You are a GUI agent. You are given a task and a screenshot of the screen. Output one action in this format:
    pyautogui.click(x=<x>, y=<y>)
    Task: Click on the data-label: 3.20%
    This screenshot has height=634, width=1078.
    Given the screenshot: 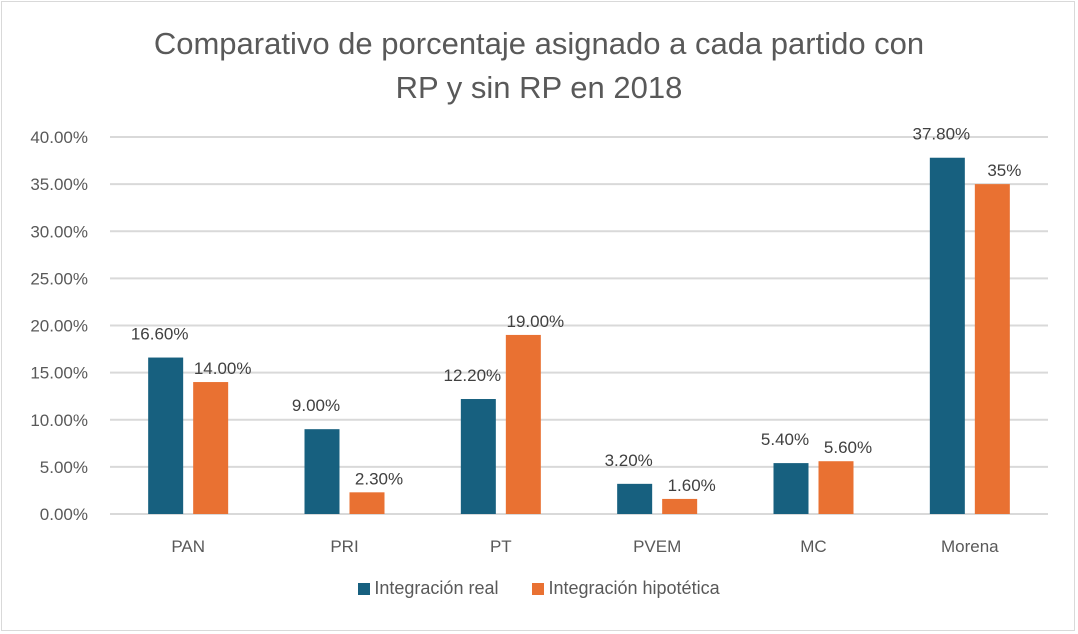 What is the action you would take?
    pyautogui.click(x=629, y=460)
    